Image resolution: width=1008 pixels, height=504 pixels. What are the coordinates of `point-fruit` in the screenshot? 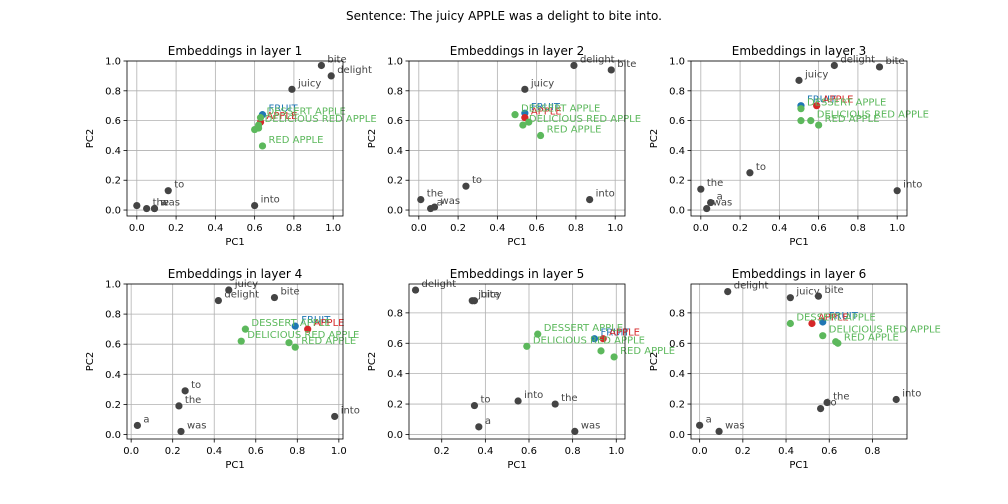 It's located at (295, 326).